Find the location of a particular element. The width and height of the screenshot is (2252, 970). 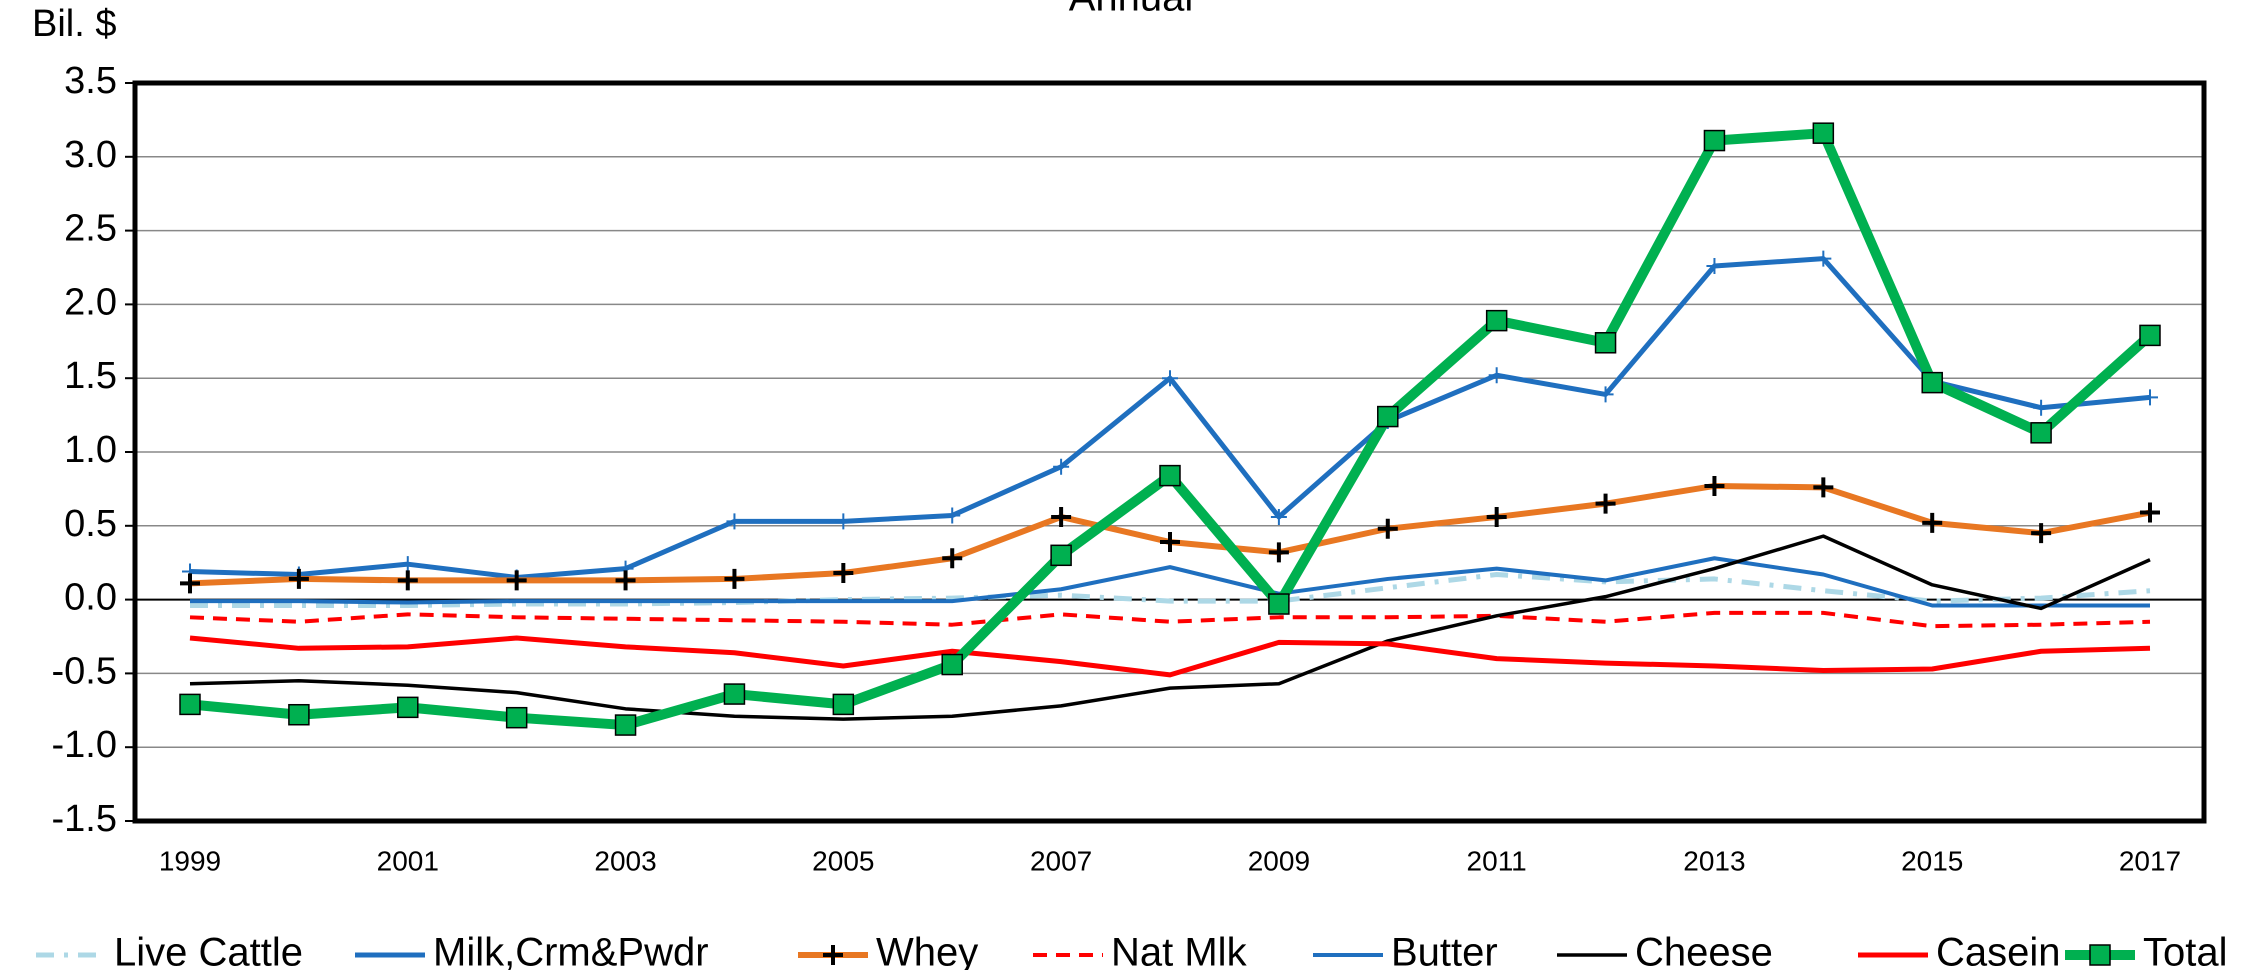

y-tick-label: -1.0 is located at coordinates (84, 745).